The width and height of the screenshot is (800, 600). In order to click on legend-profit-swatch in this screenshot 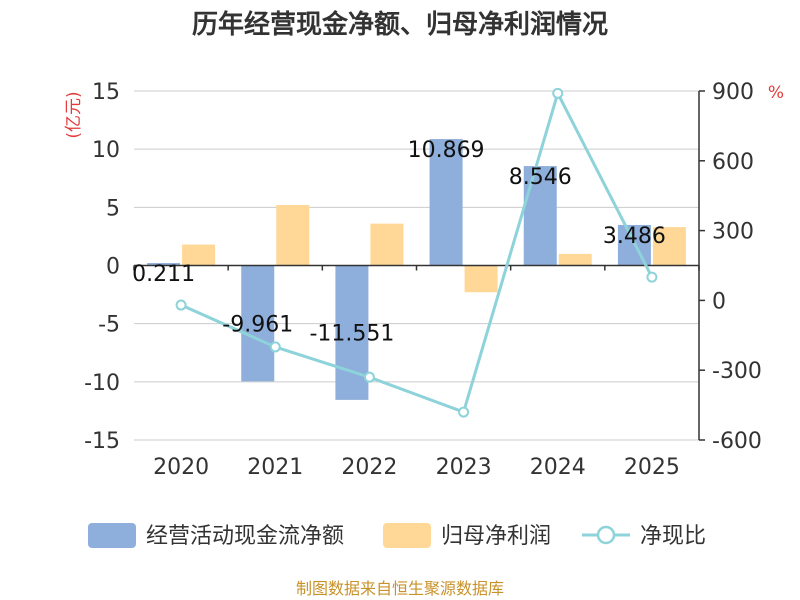, I will do `click(407, 535)`.